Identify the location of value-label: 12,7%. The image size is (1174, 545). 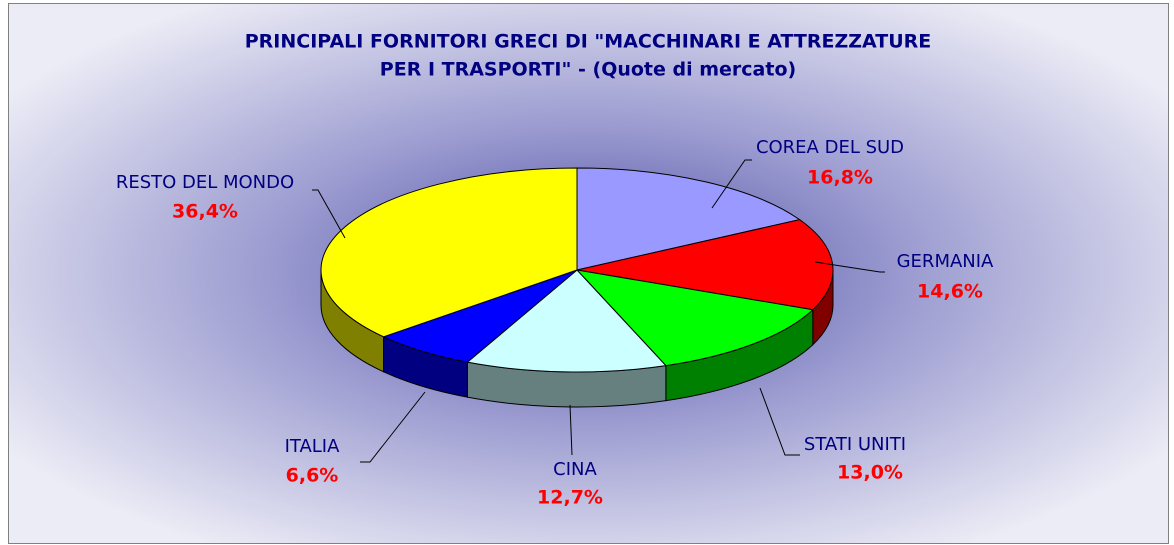
(570, 498).